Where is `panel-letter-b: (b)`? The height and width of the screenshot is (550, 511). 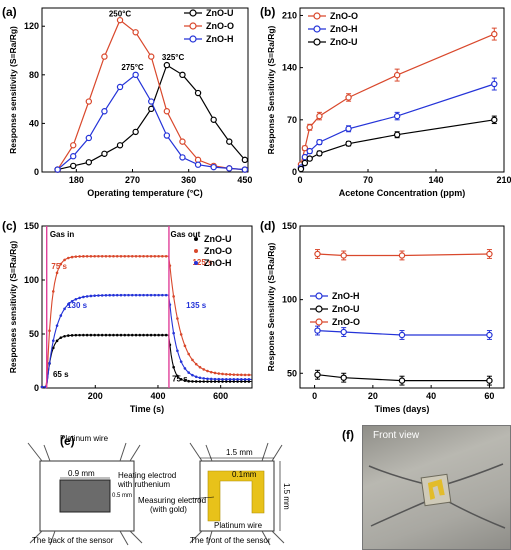 panel-letter-b: (b) is located at coordinates (267, 12).